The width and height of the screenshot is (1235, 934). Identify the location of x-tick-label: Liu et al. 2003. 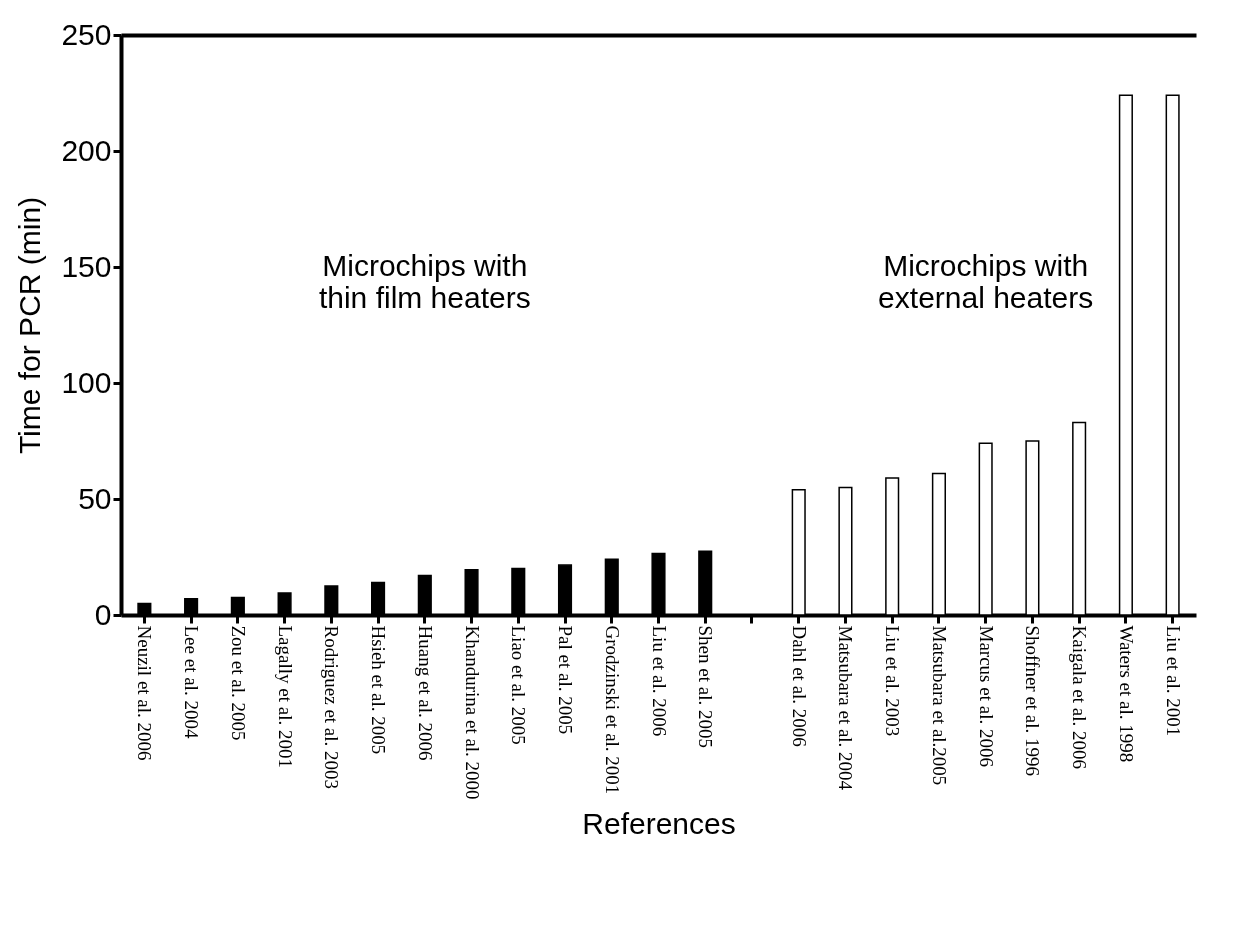
(893, 681).